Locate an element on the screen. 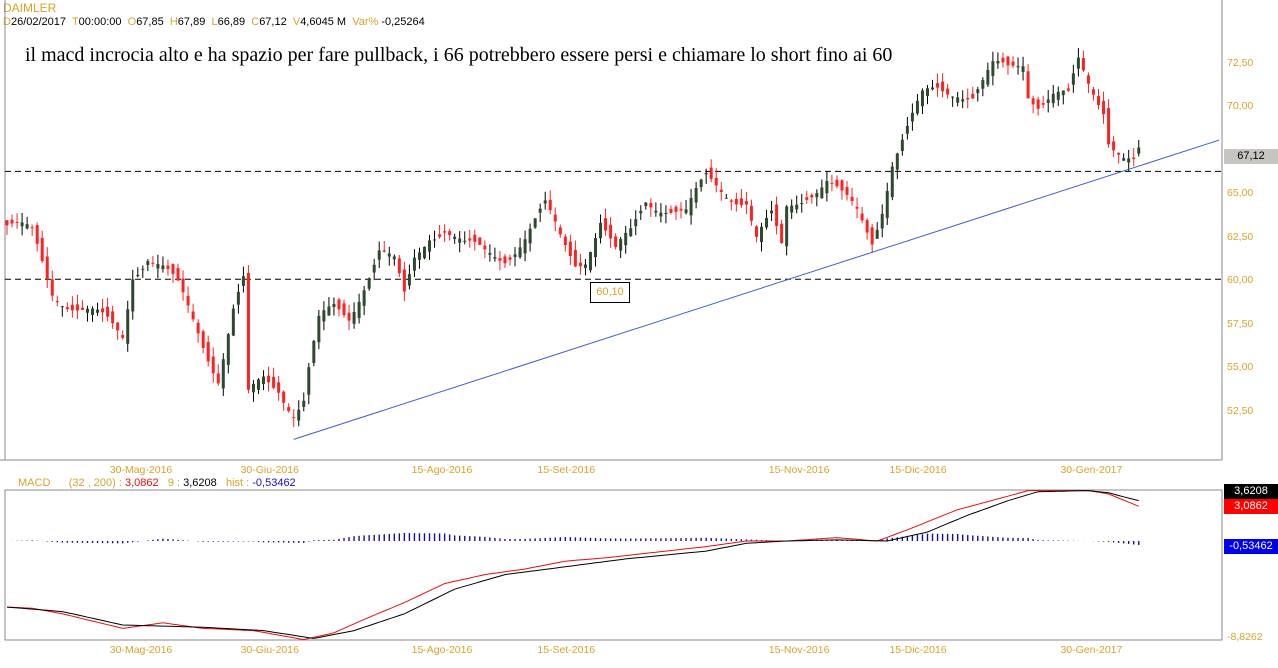 The image size is (1278, 668). time-label: T is located at coordinates (75, 22).